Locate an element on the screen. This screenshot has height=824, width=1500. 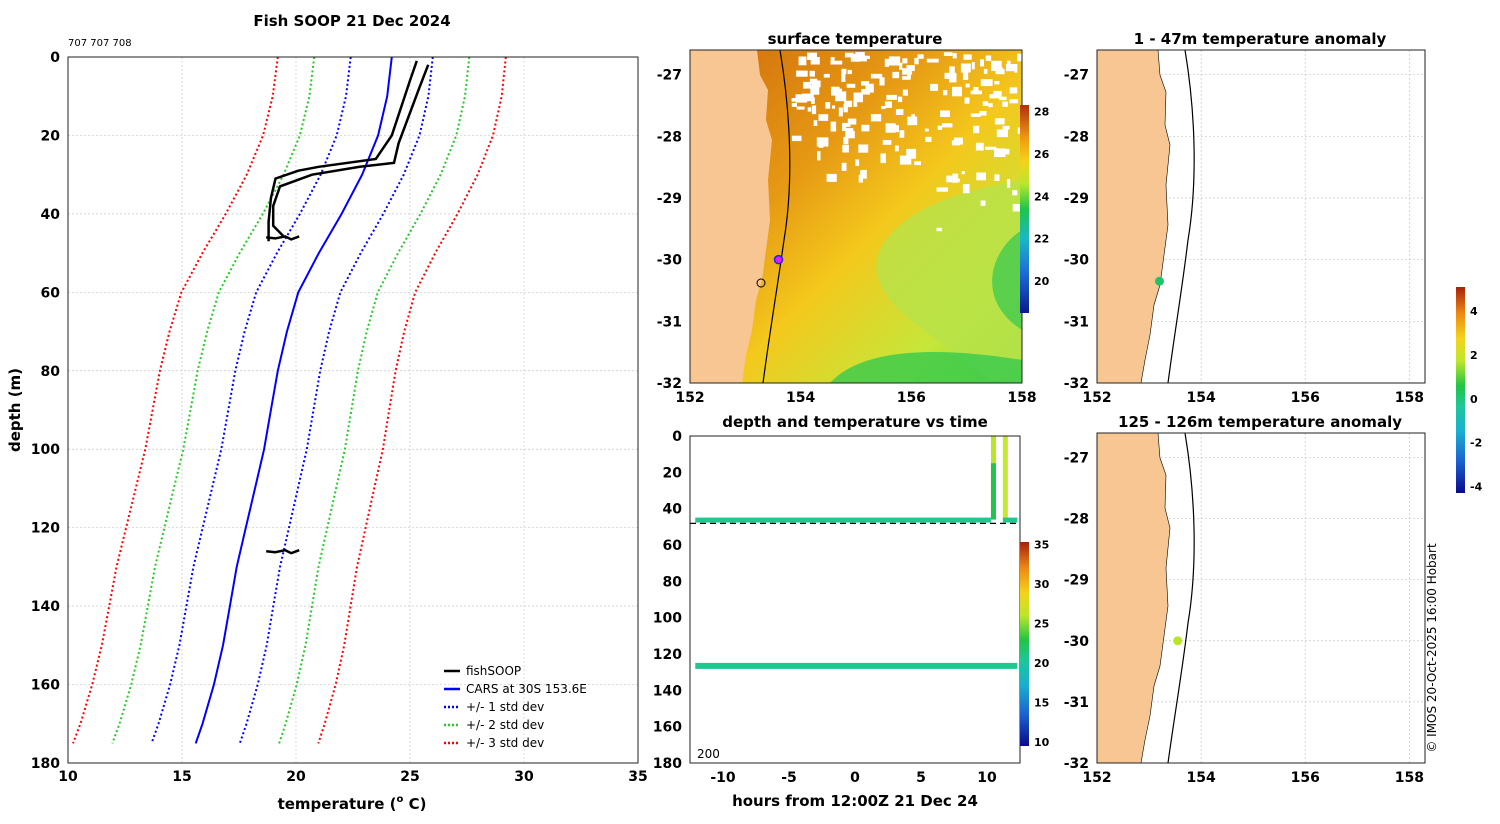
time-ytick: 40 is located at coordinates (673, 510).